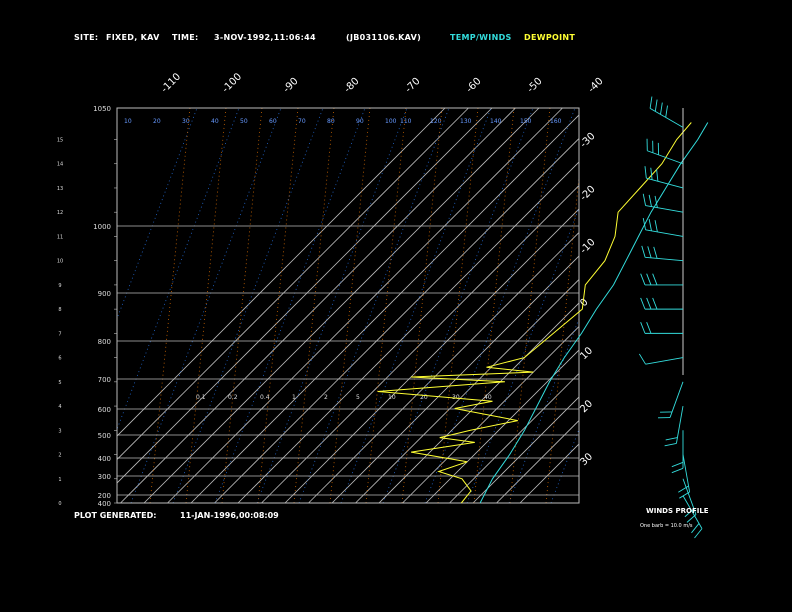 The width and height of the screenshot is (792, 612). I want to click on winds-profile-title: WINDS PROFILE, so click(677, 511).